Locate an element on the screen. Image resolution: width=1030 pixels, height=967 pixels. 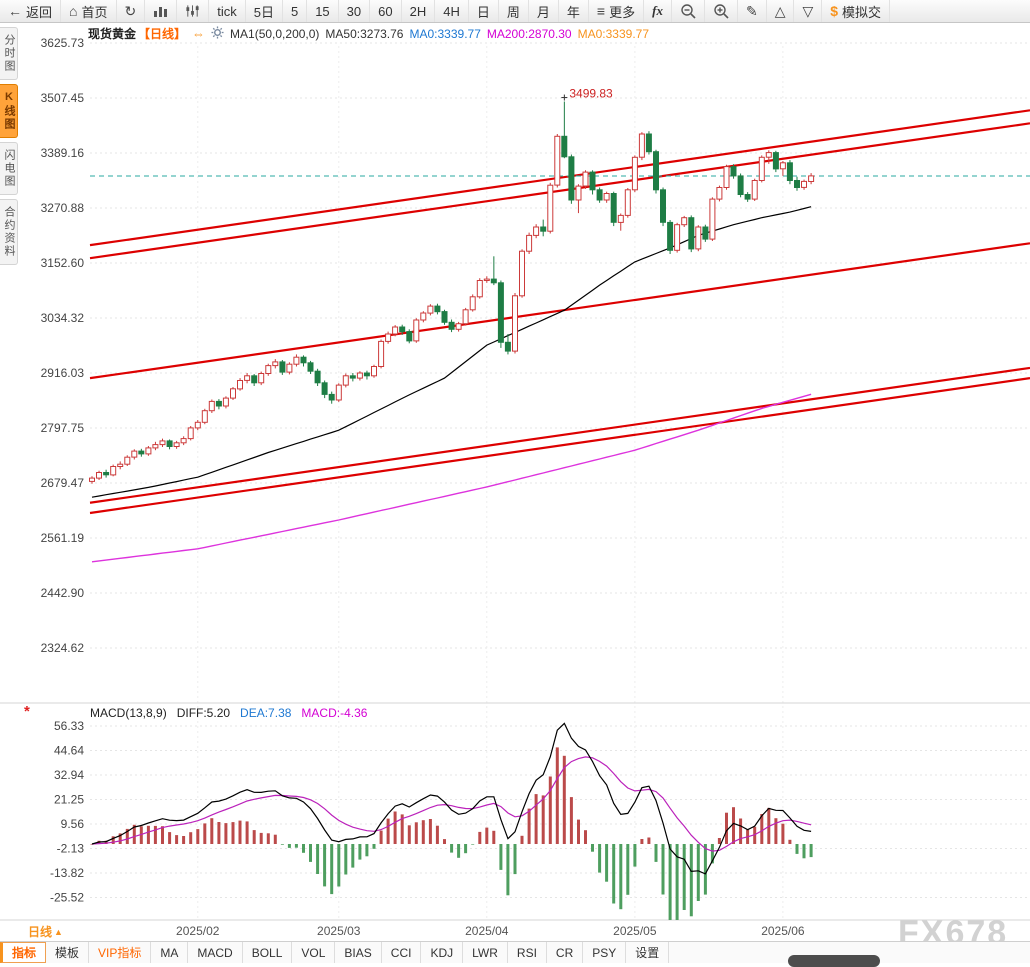
pencil-icon: ✎ is located at coordinates (751, 10).